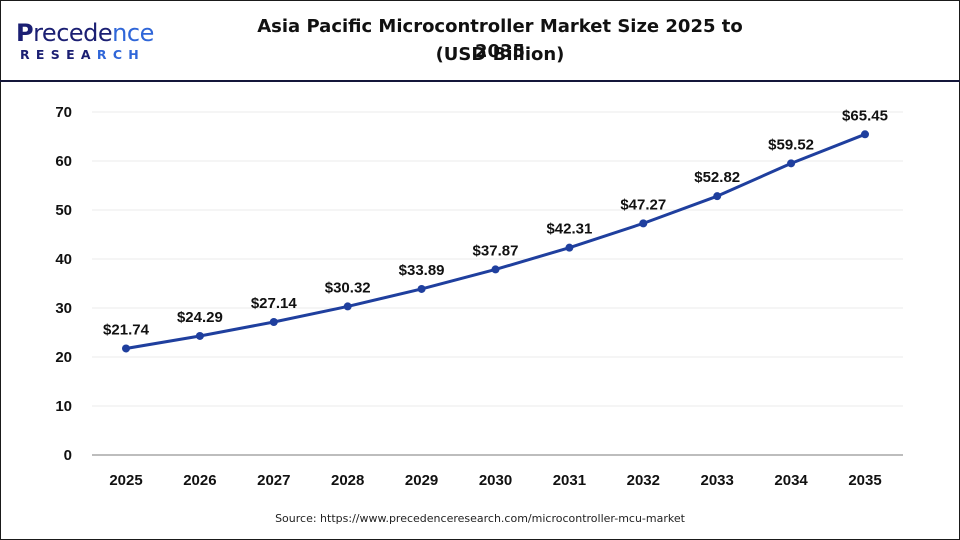 The width and height of the screenshot is (960, 540). What do you see at coordinates (273, 480) in the screenshot?
I see `x-axis-tick-label: 2027` at bounding box center [273, 480].